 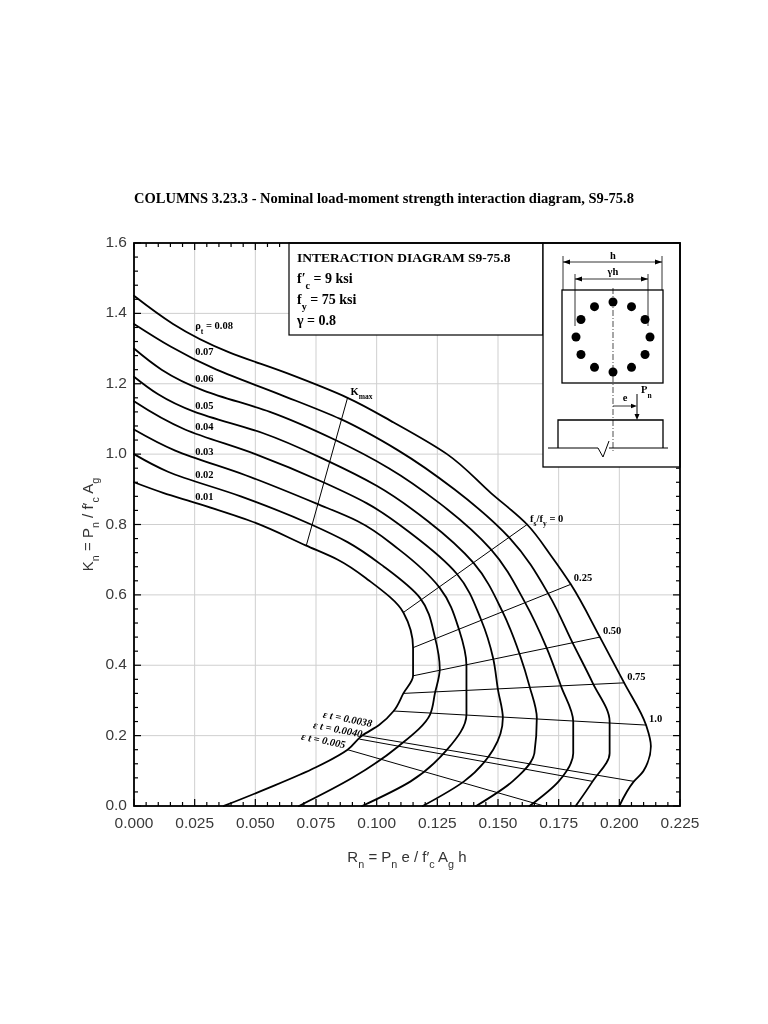 What do you see at coordinates (547, 520) in the screenshot?
I see `series-label: f$_{s}$/f$_{y}$ = 0` at bounding box center [547, 520].